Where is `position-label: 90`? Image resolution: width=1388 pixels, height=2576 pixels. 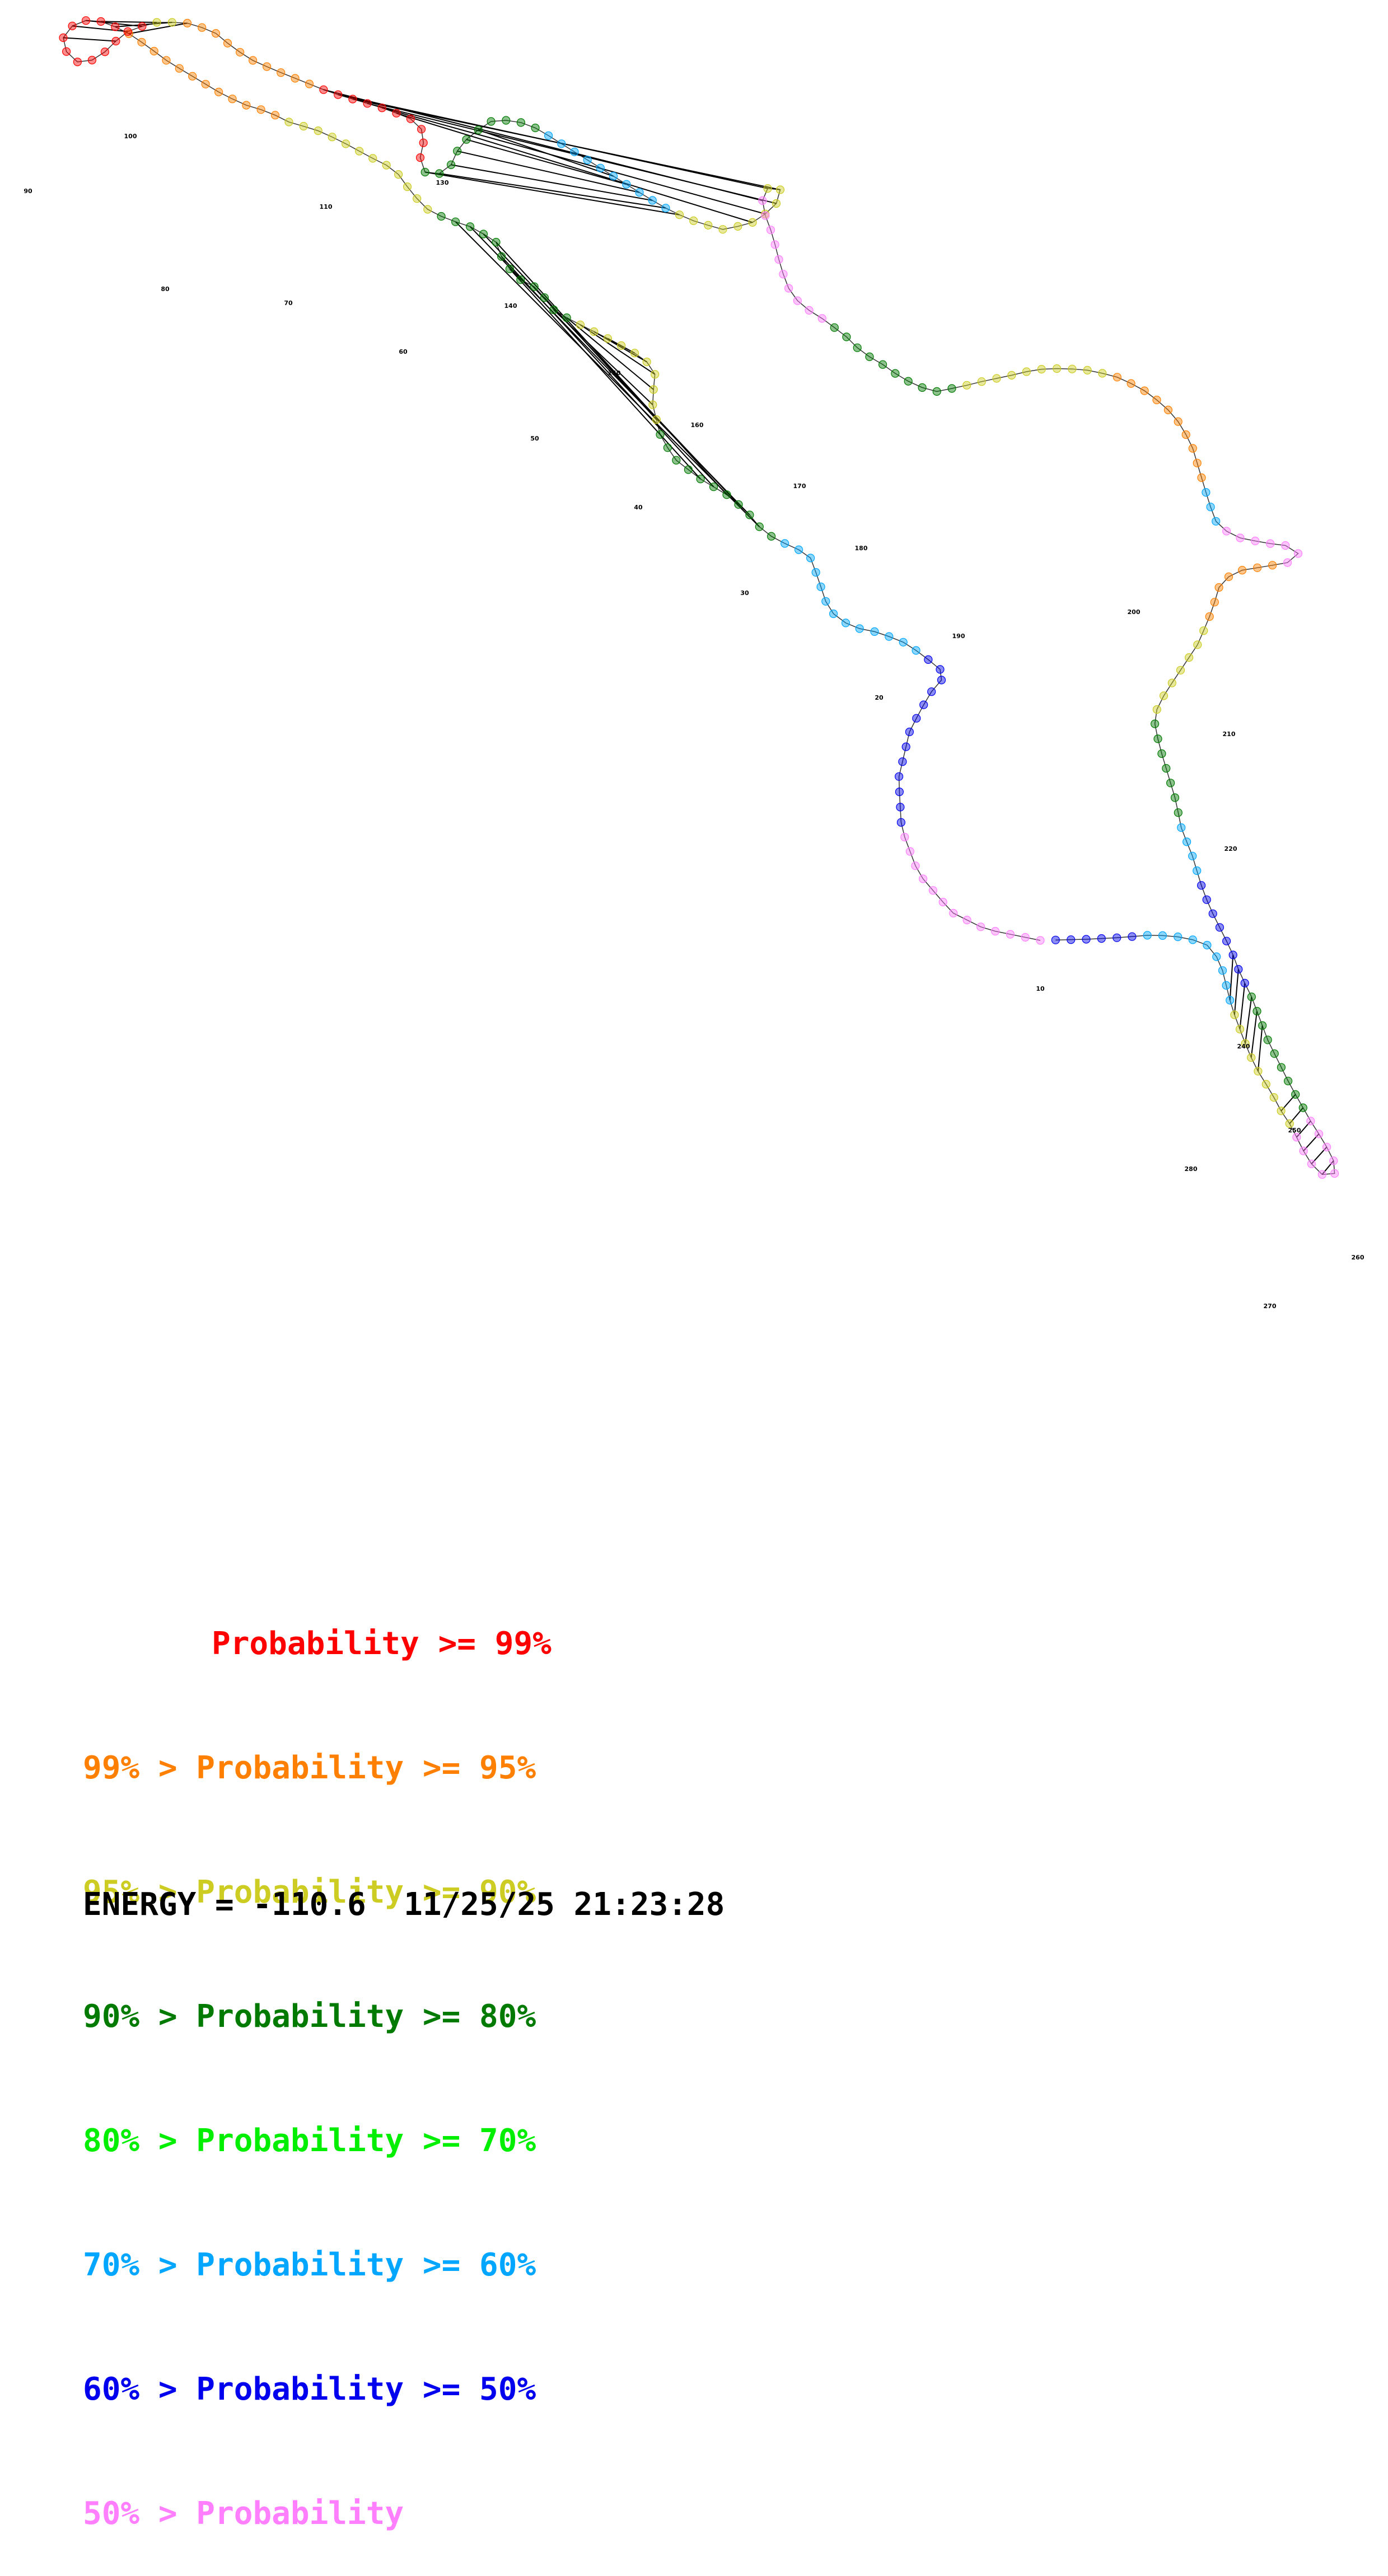 position-label: 90 is located at coordinates (28, 192).